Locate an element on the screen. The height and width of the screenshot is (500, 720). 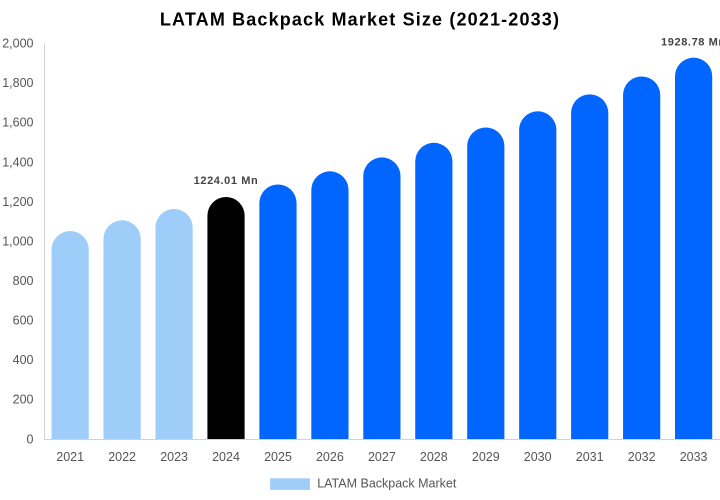
svg-text: 600 is located at coordinates (23, 321).